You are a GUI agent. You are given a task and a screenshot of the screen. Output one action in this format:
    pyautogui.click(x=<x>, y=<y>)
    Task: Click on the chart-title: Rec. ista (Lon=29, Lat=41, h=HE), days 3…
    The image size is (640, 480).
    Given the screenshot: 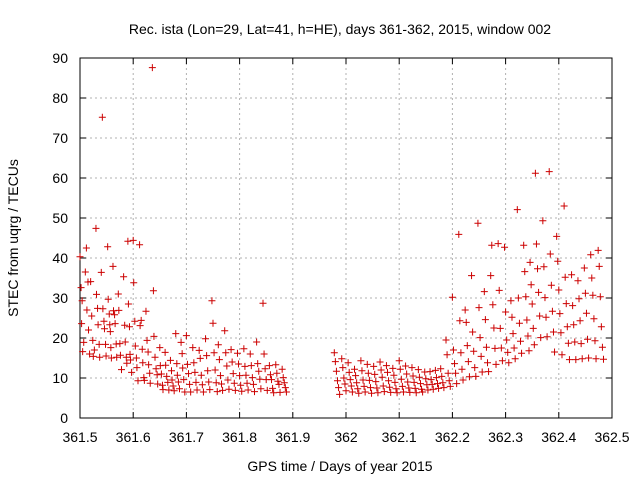 What is the action you would take?
    pyautogui.click(x=340, y=29)
    